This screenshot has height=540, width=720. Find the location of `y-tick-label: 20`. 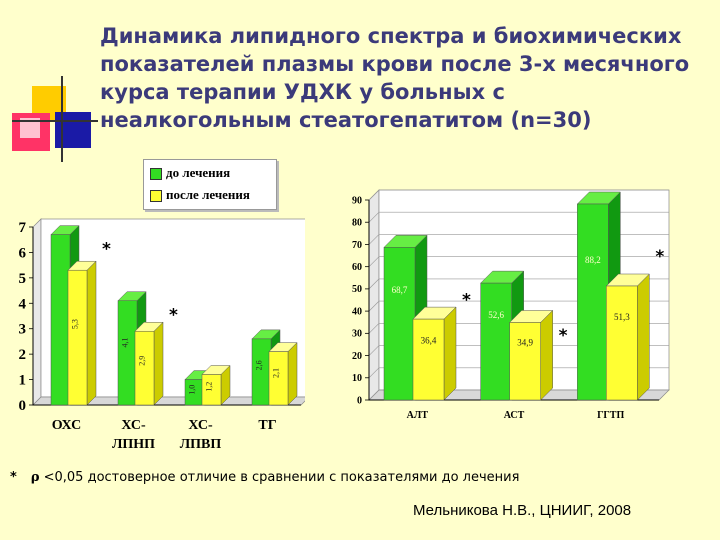

y-tick-label: 20 is located at coordinates (357, 356).